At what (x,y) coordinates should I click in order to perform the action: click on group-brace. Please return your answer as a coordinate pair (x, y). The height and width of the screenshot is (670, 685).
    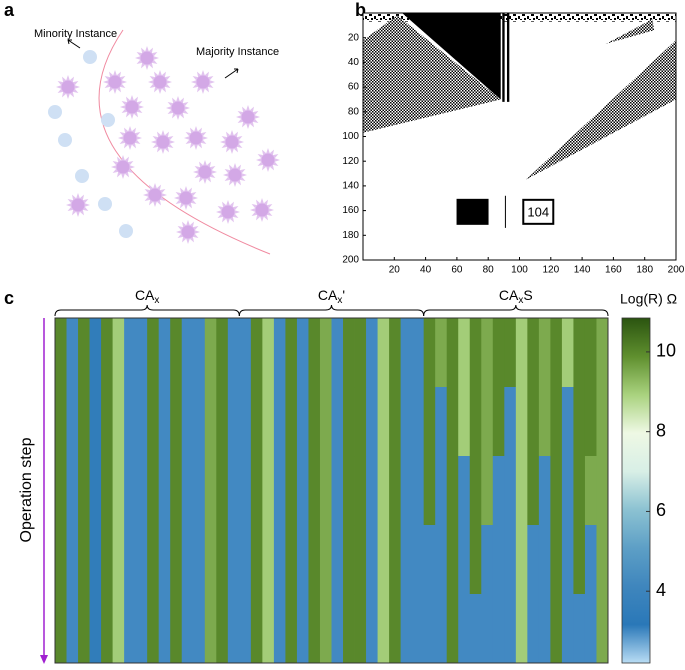
    Looking at the image, I should click on (147, 310).